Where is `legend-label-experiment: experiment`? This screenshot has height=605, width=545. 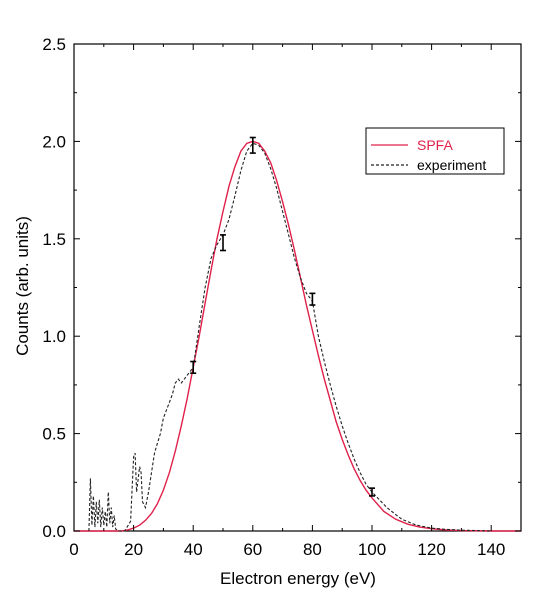
legend-label-experiment: experiment is located at coordinates (451, 165).